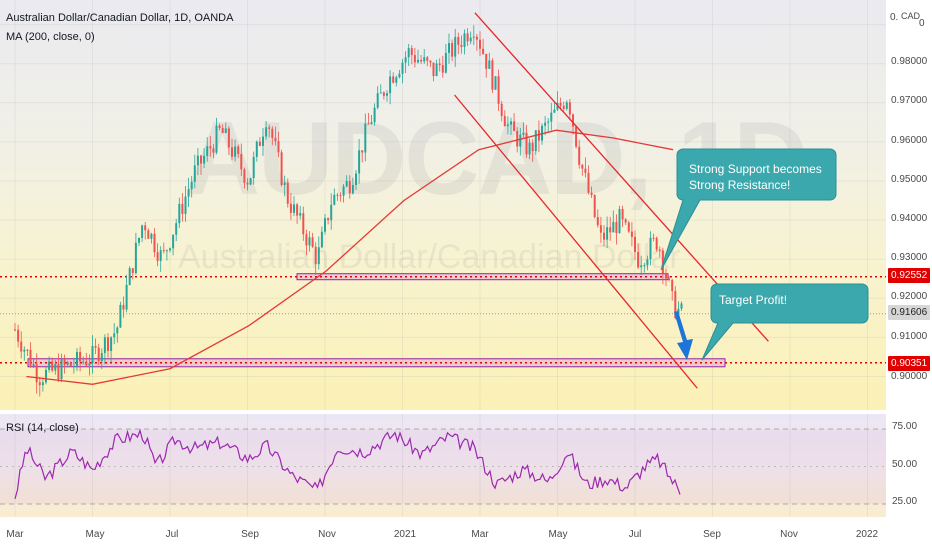 This screenshot has width=932, height=550. I want to click on time-tick: Jul, so click(172, 534).